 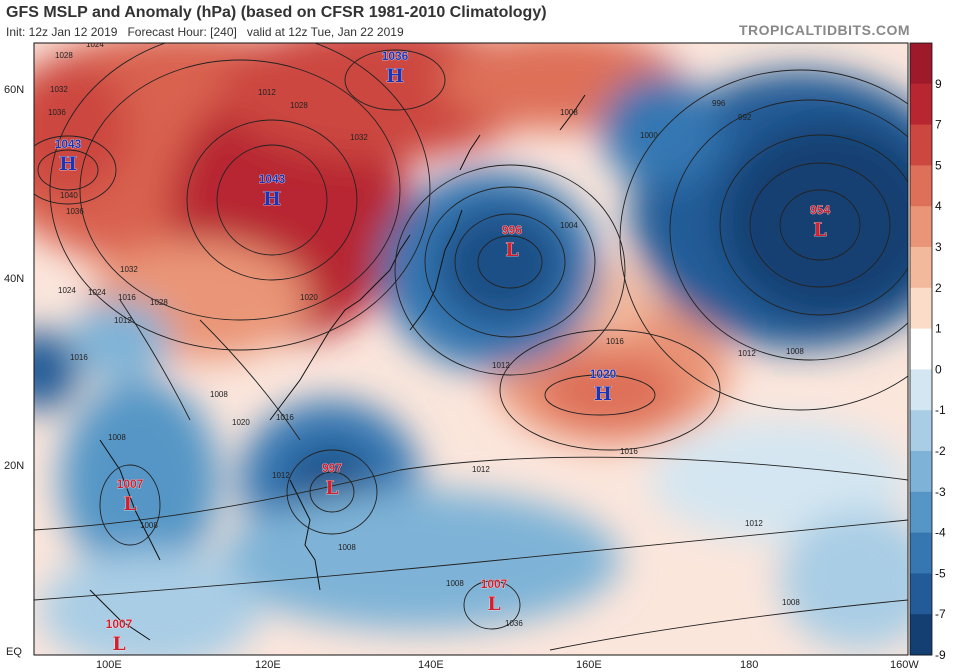 I want to click on lat-label: 20N, so click(x=14, y=466).